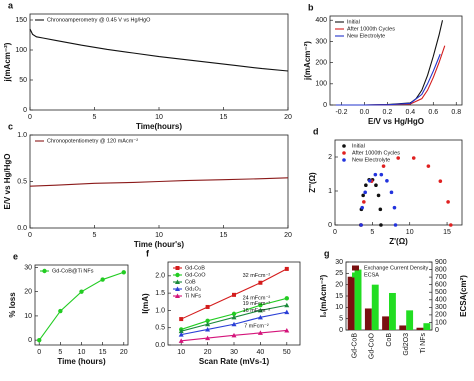 The image size is (474, 381). Describe the element at coordinates (193, 289) in the screenshot. I see `legend-label: Gd₂O₃` at that location.